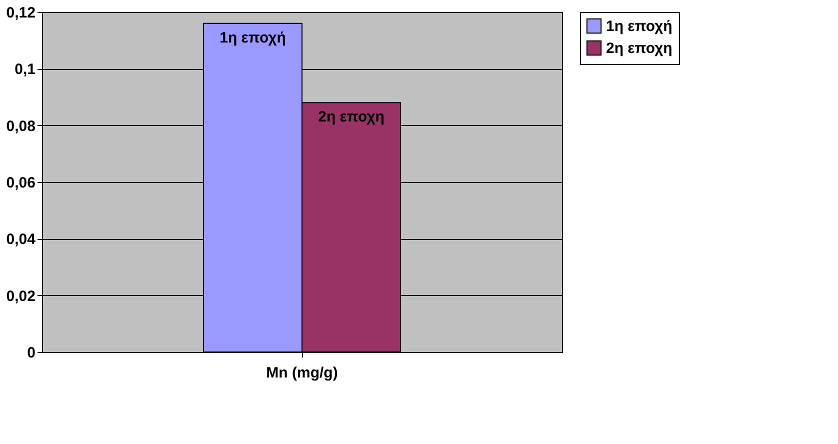 The height and width of the screenshot is (444, 838). I want to click on y-tick-label: 0,12, so click(21, 13).